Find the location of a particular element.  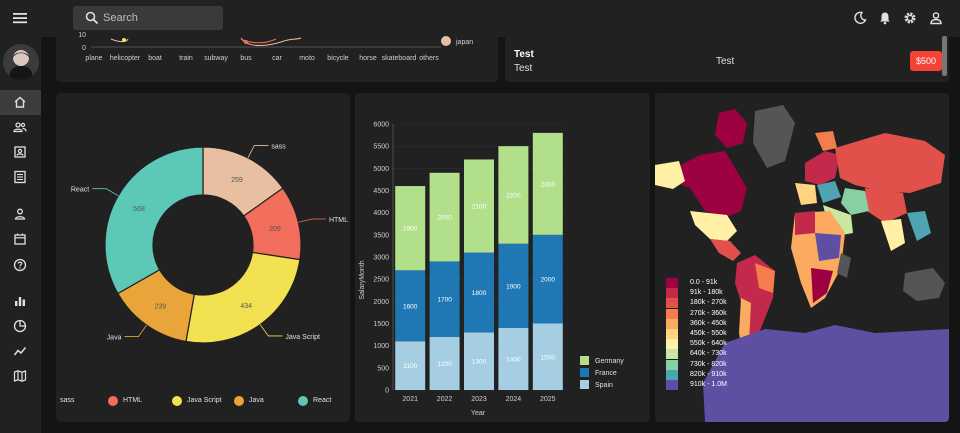

legend-label: React is located at coordinates (322, 400).